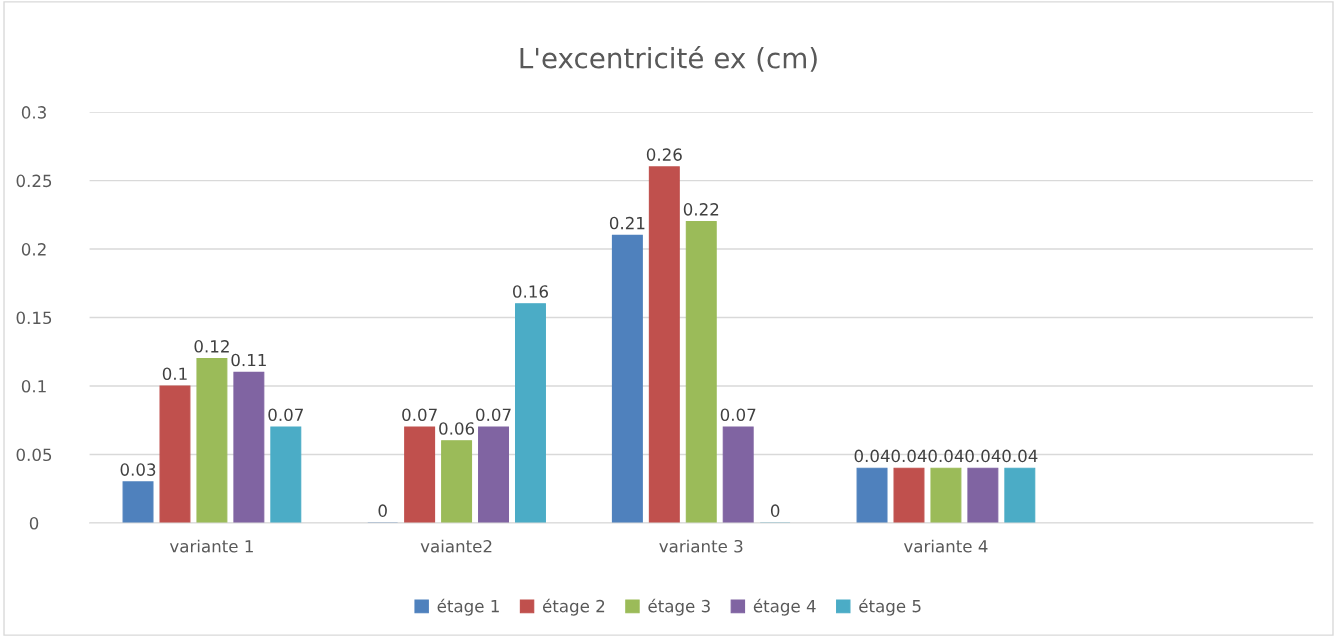 The width and height of the screenshot is (1337, 637). Describe the element at coordinates (33, 112) in the screenshot. I see `y-tick-label: 0.3` at that location.